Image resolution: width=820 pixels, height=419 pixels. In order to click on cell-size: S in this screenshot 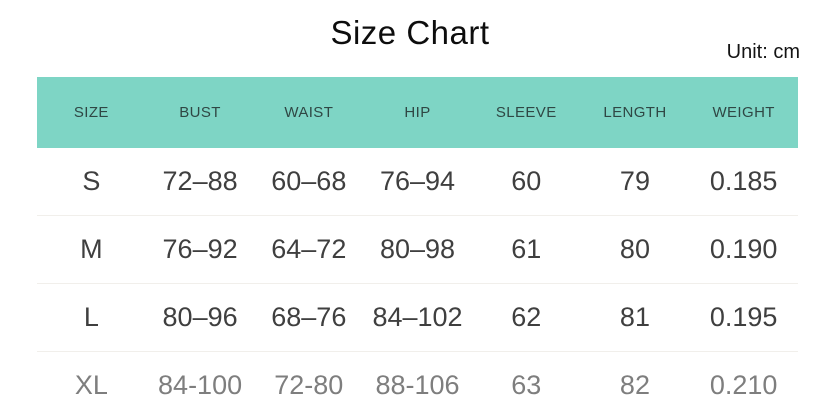, I will do `click(91, 181)`.